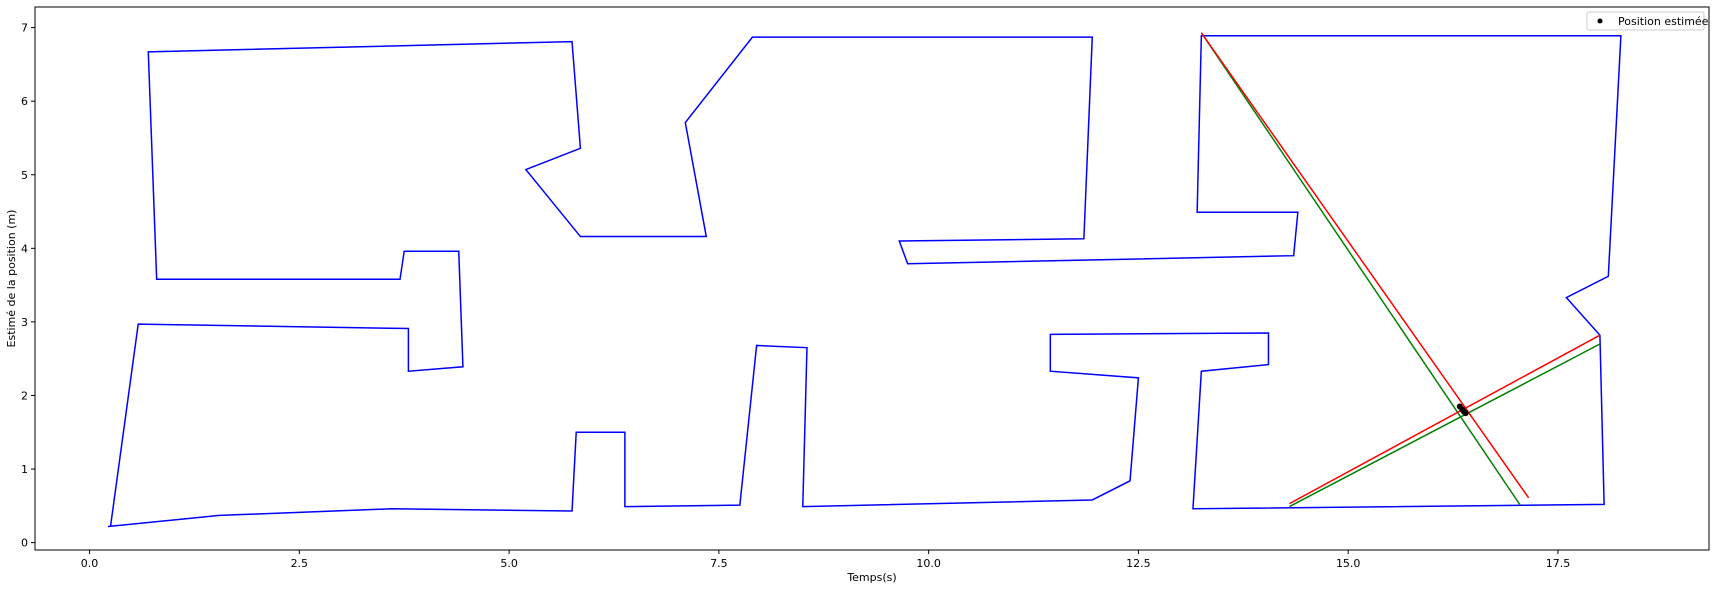 The image size is (1716, 589). Describe the element at coordinates (1600, 21) in the screenshot. I see `legend-marker` at that location.